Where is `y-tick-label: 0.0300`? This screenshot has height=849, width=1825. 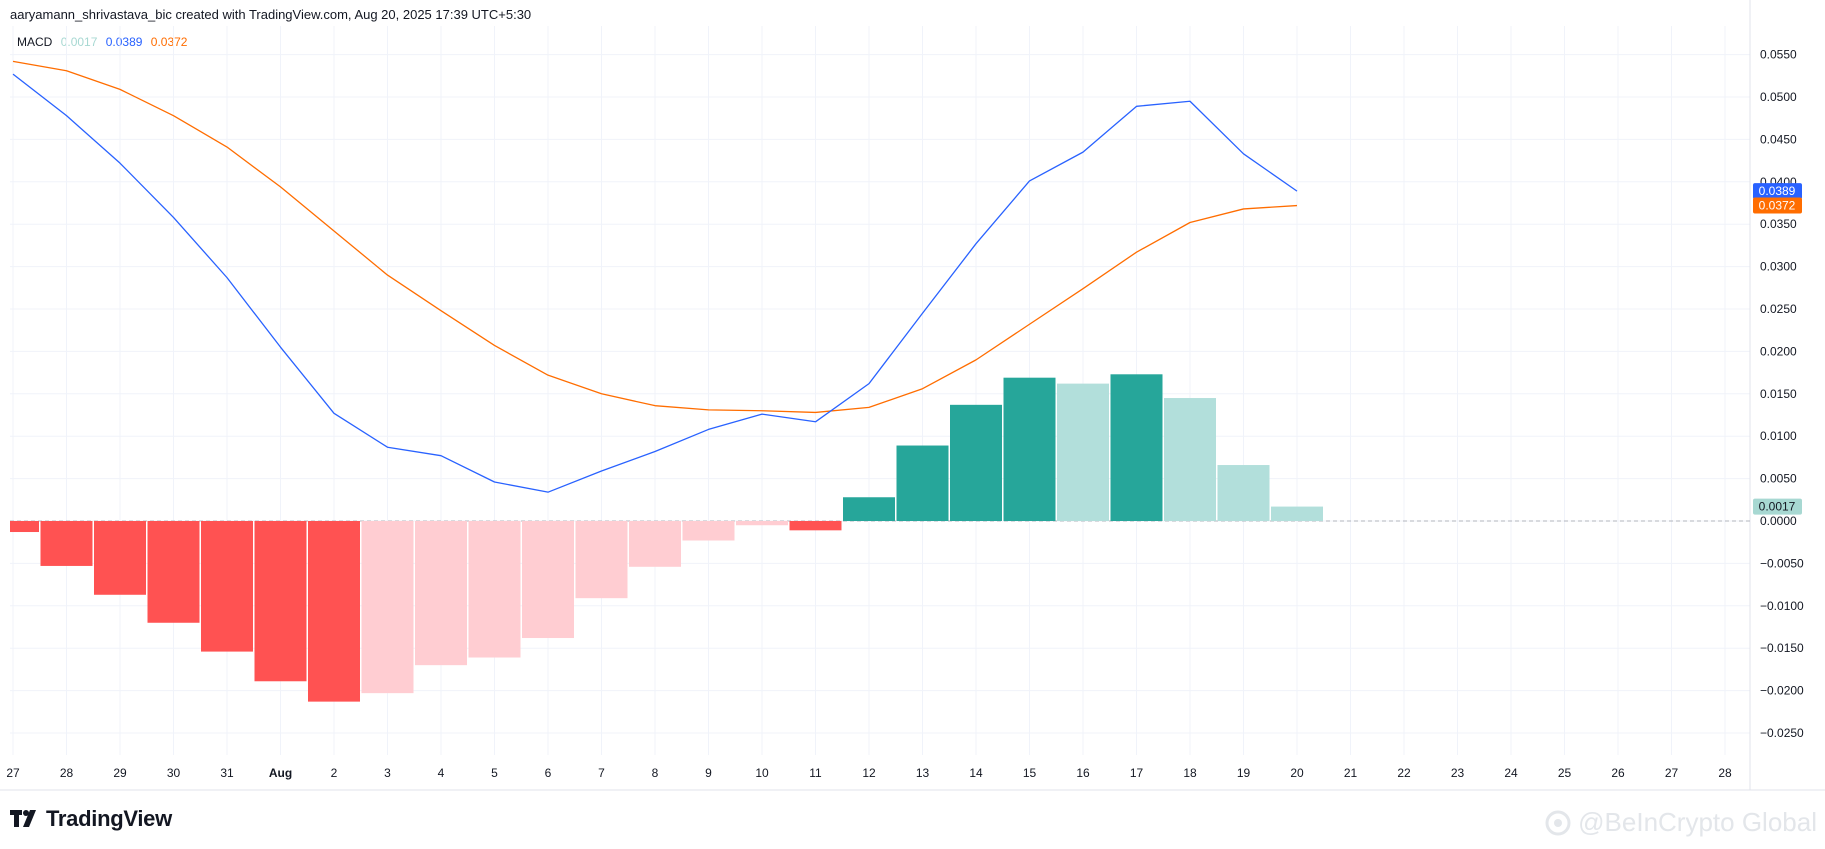
y-tick-label: 0.0300 is located at coordinates (1778, 267).